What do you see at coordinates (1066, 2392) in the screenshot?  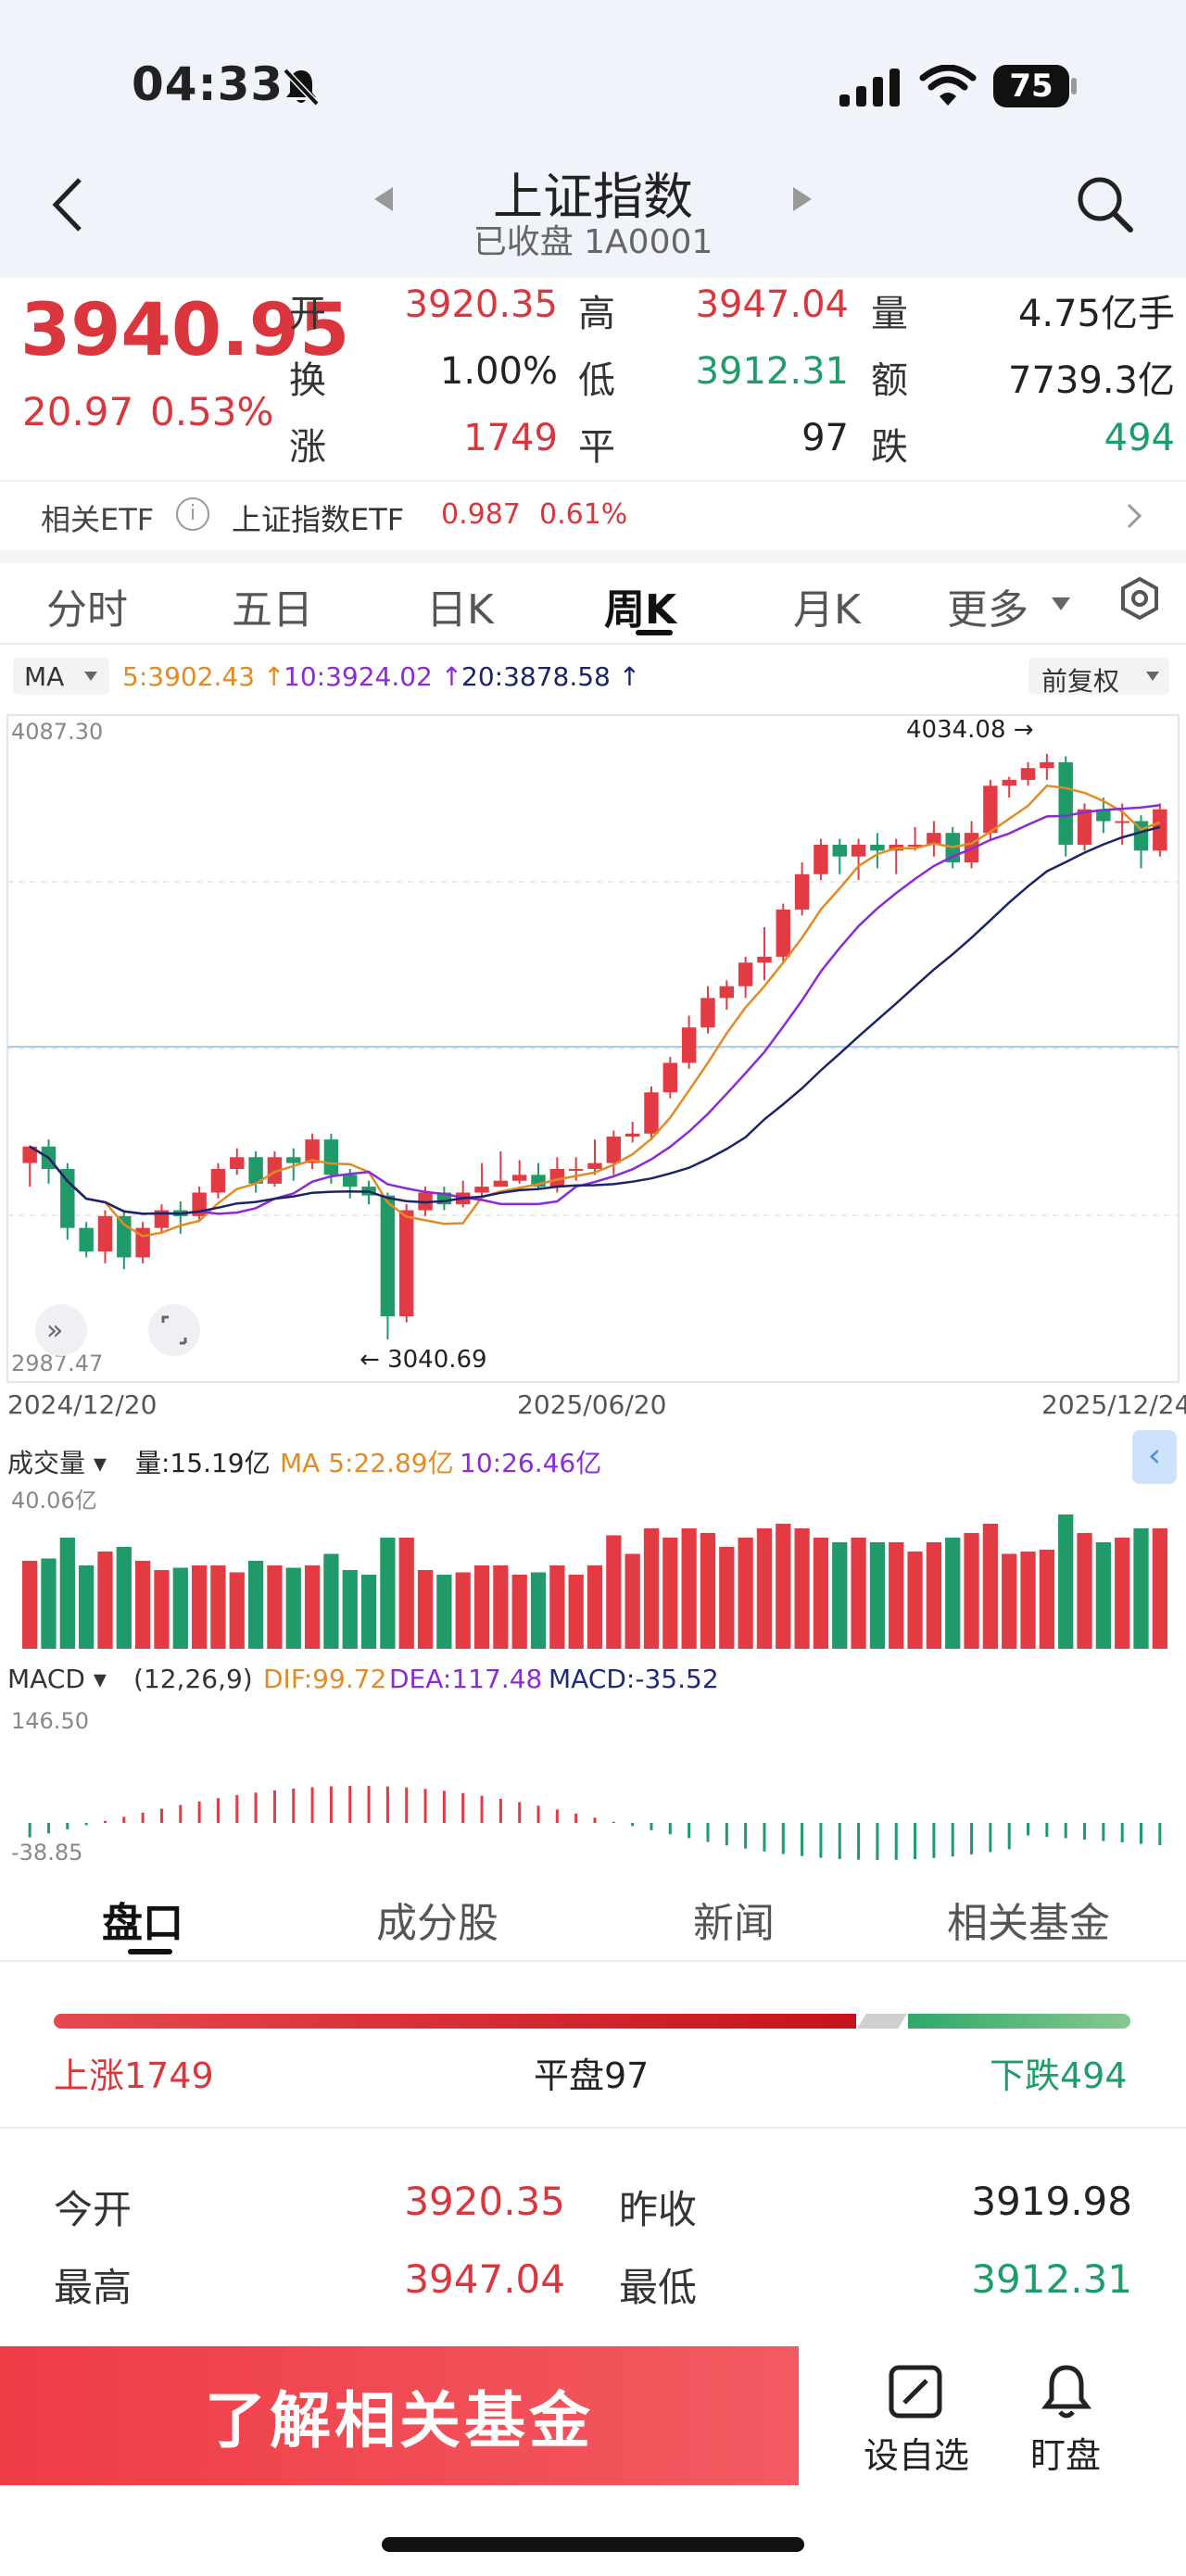 I see `bell-icon` at bounding box center [1066, 2392].